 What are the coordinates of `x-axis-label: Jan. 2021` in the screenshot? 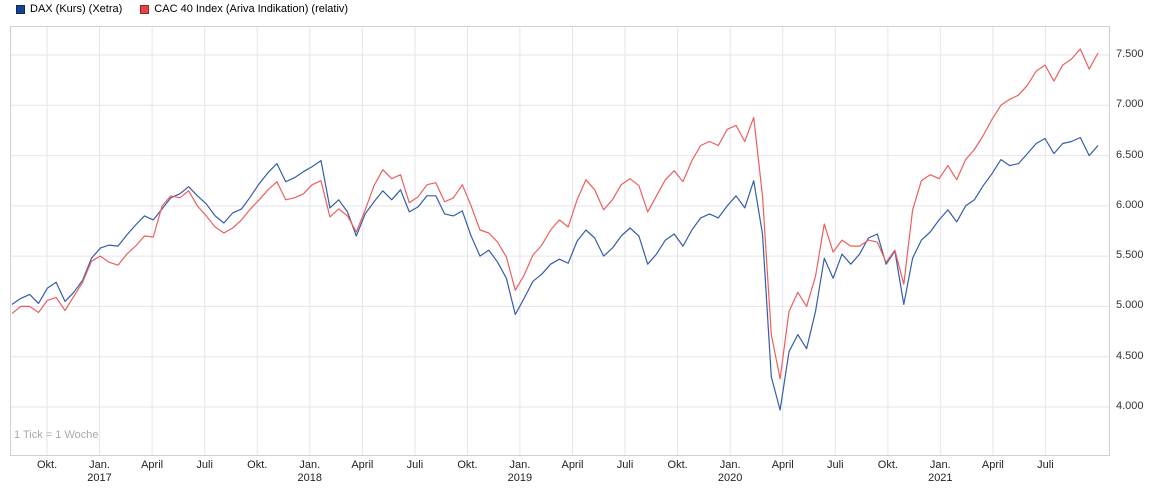 It's located at (940, 471).